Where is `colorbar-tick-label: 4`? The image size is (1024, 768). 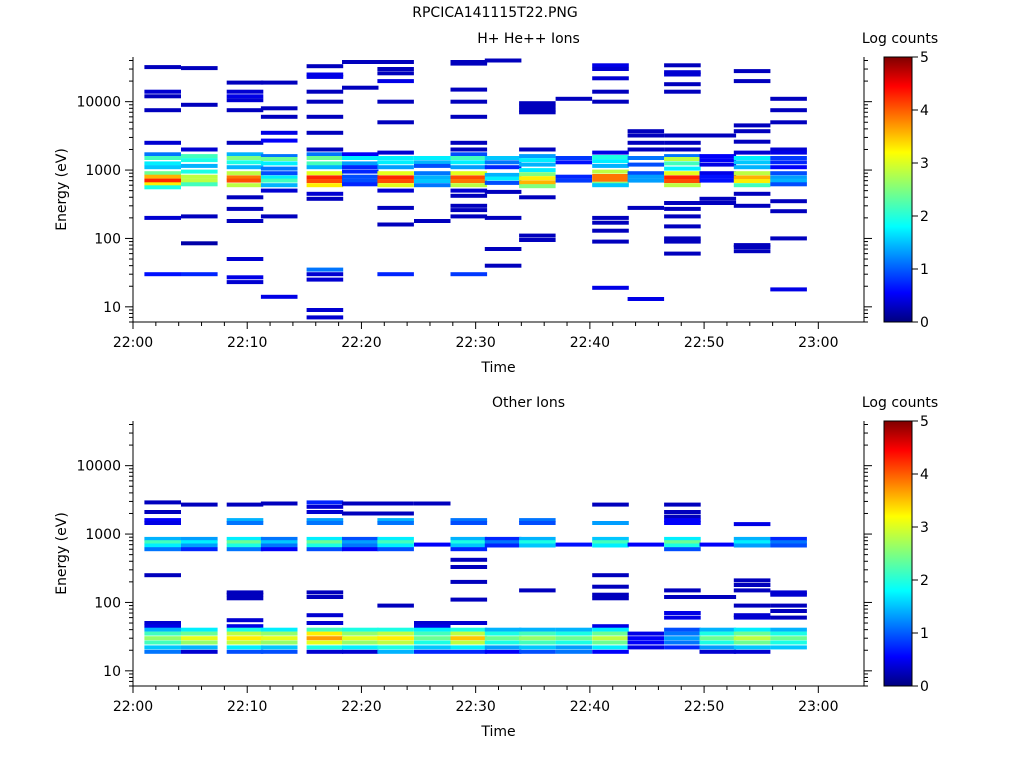
colorbar-tick-label: 4 is located at coordinates (924, 111).